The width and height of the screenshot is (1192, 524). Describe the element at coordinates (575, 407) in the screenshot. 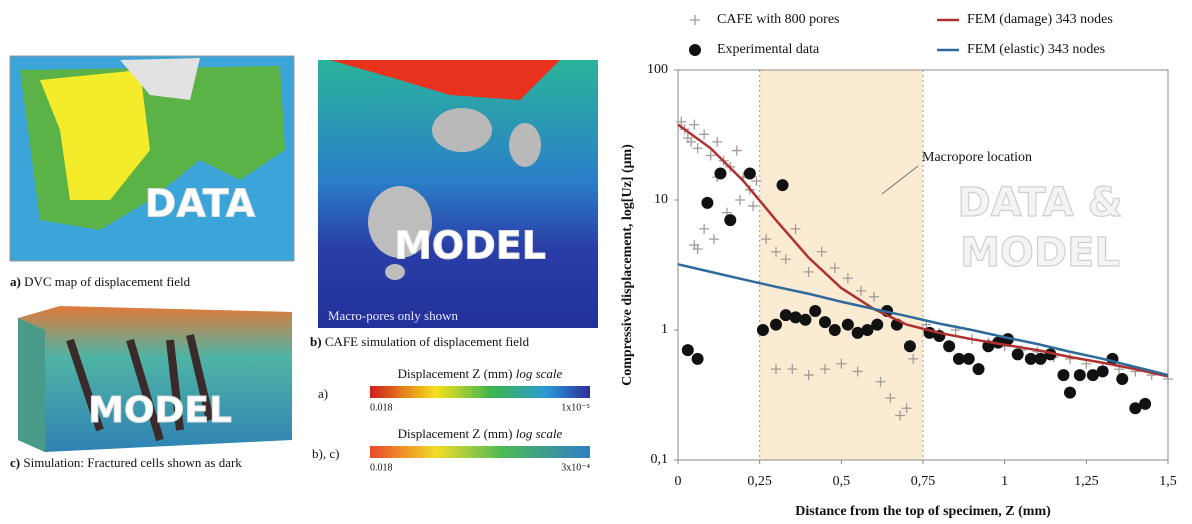

I see `colorbar-max: 1x10⁻⁵` at that location.